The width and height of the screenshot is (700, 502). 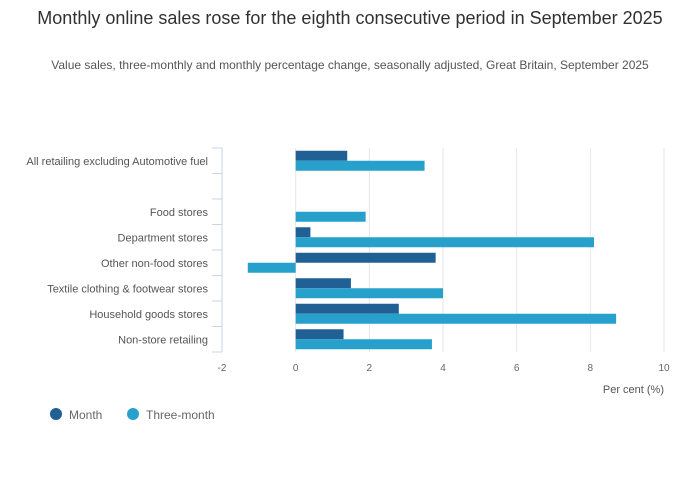 What do you see at coordinates (222, 368) in the screenshot?
I see `x-tick-label: -2` at bounding box center [222, 368].